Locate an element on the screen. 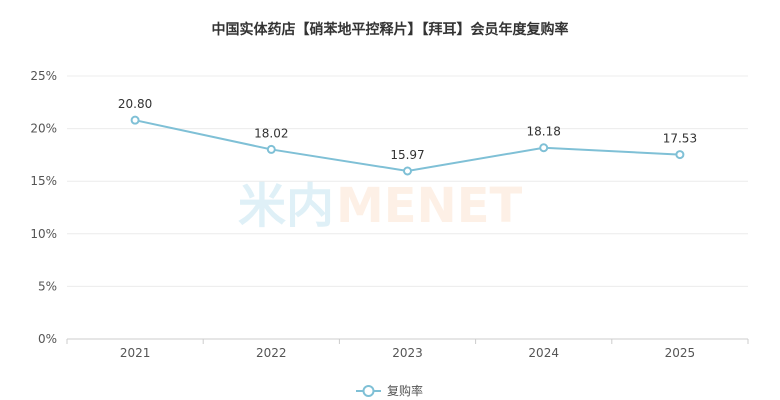 This screenshot has width=780, height=400. data-label: 18.02 is located at coordinates (271, 133).